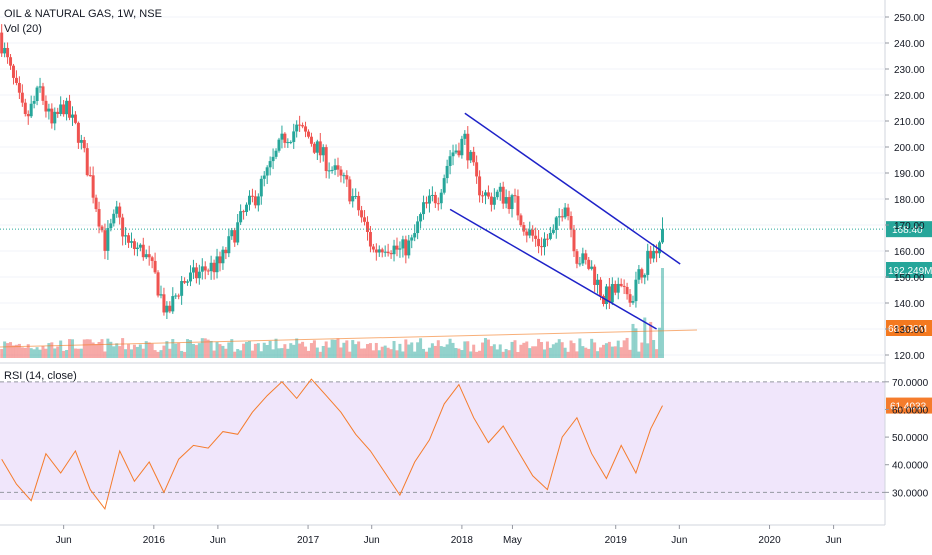  Describe the element at coordinates (909, 304) in the screenshot. I see `price-tick-label: 140.00` at that location.